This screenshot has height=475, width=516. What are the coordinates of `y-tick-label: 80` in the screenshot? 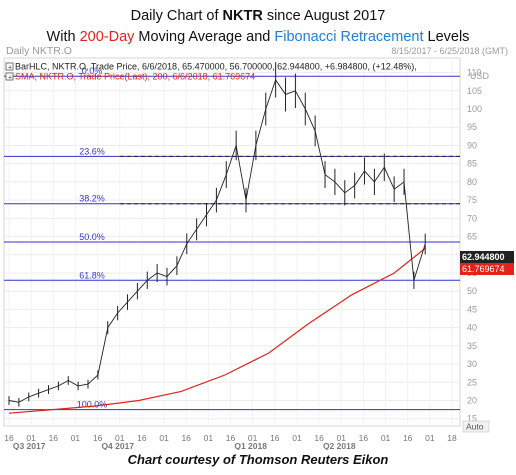 It's located at (472, 182).